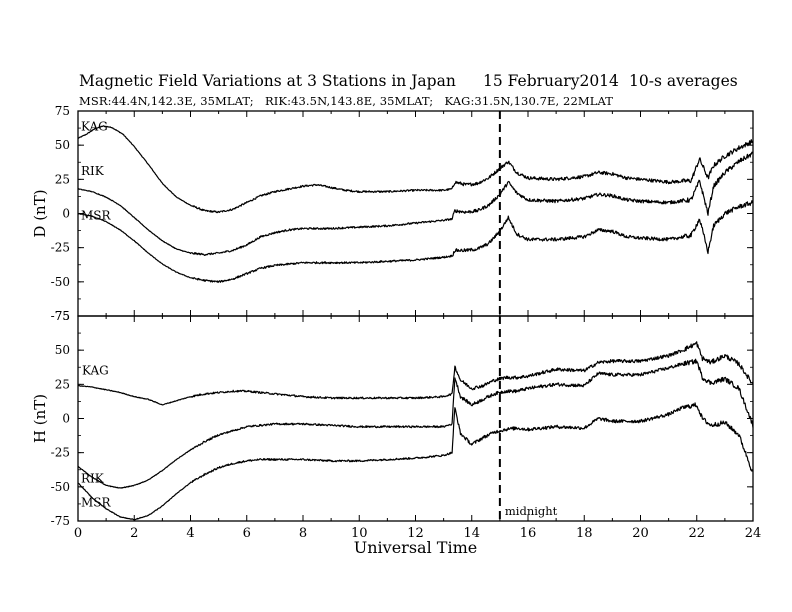  I want to click on x-tick-label: 8, so click(303, 533).